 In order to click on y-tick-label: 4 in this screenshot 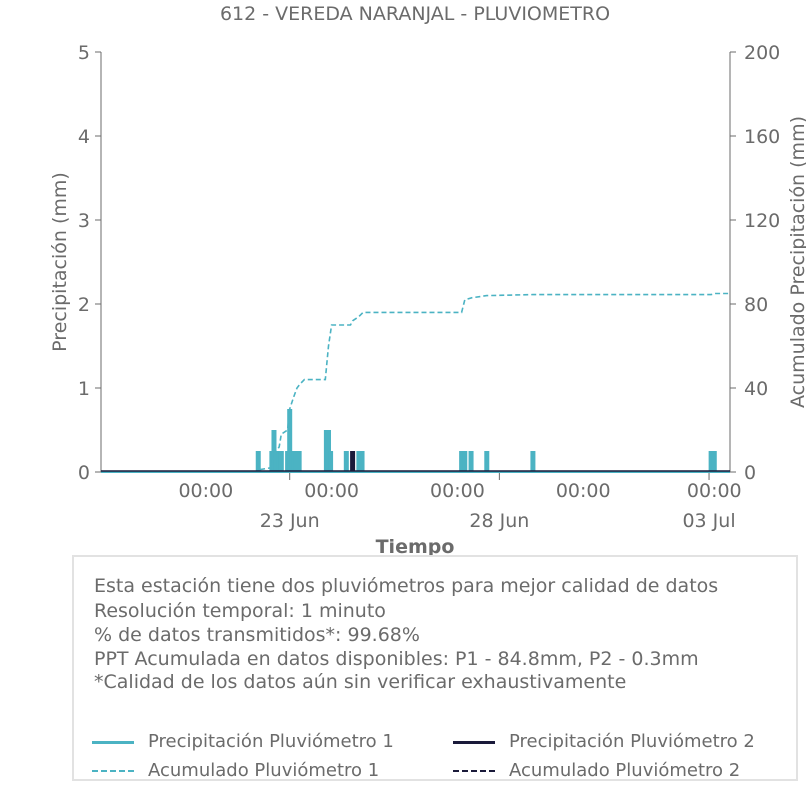, I will do `click(84, 137)`.